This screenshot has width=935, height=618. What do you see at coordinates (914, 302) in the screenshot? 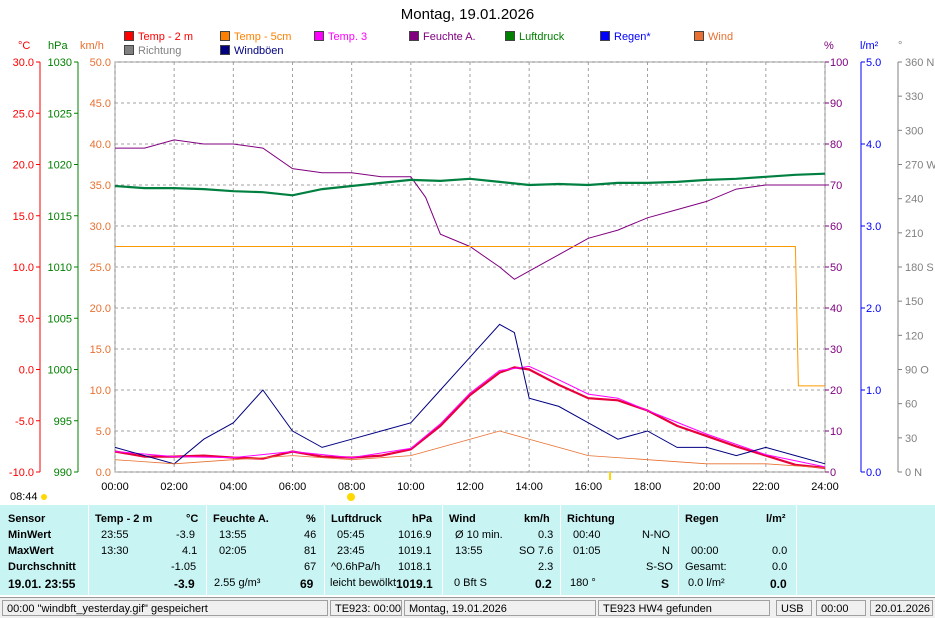
I see `dir-tick-label: 150` at bounding box center [914, 302].